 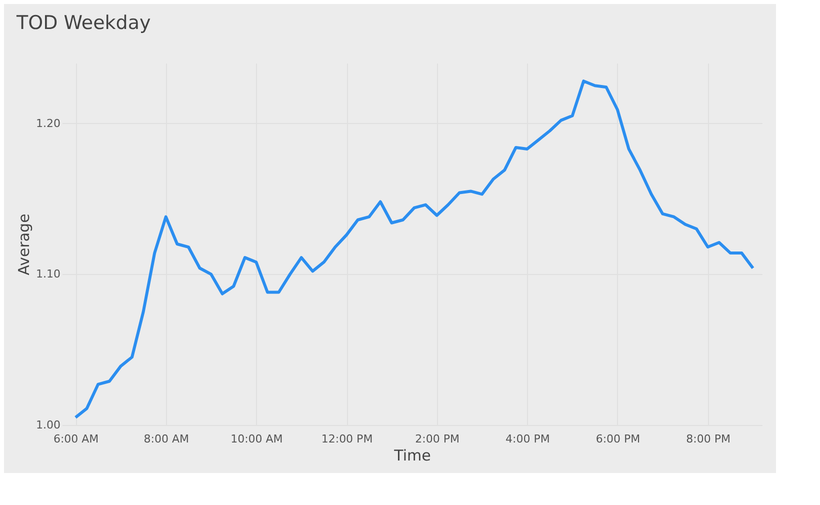 I want to click on x-tick-label: 6:00 PM, so click(x=618, y=439).